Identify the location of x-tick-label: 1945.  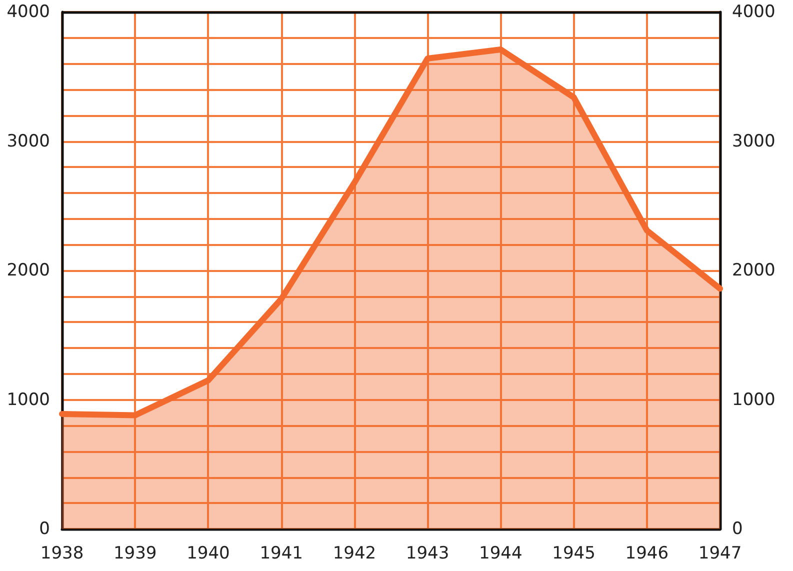
(574, 554).